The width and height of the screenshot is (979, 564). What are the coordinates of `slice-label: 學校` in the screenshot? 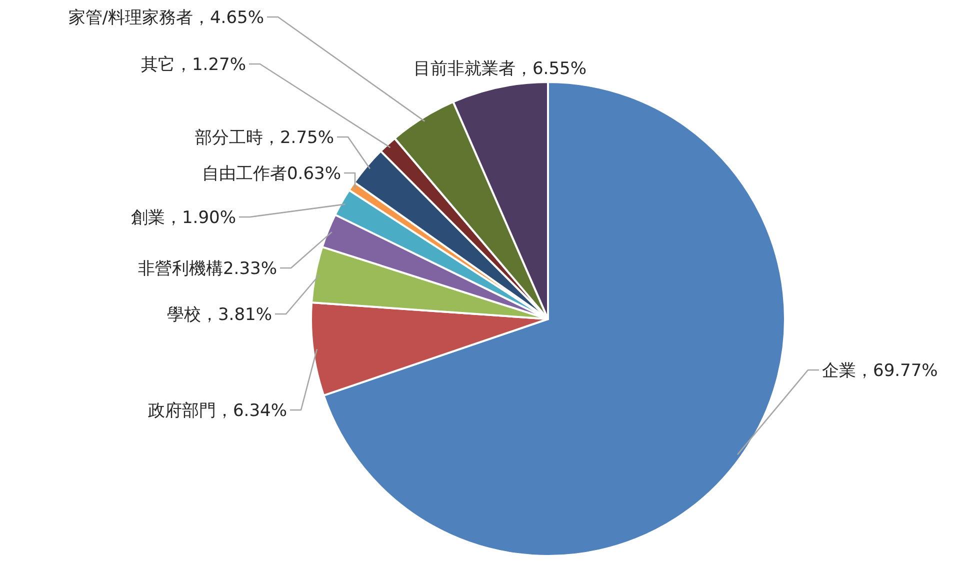 It's located at (183, 315).